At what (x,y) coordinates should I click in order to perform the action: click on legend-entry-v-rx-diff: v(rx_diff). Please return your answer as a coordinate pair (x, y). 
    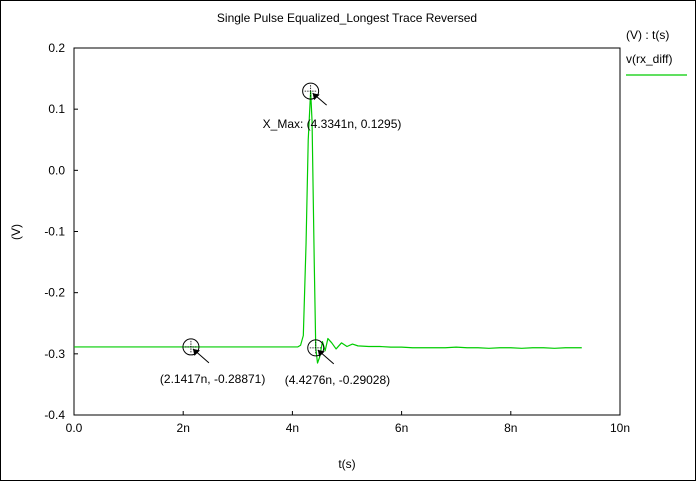
    Looking at the image, I should click on (649, 59).